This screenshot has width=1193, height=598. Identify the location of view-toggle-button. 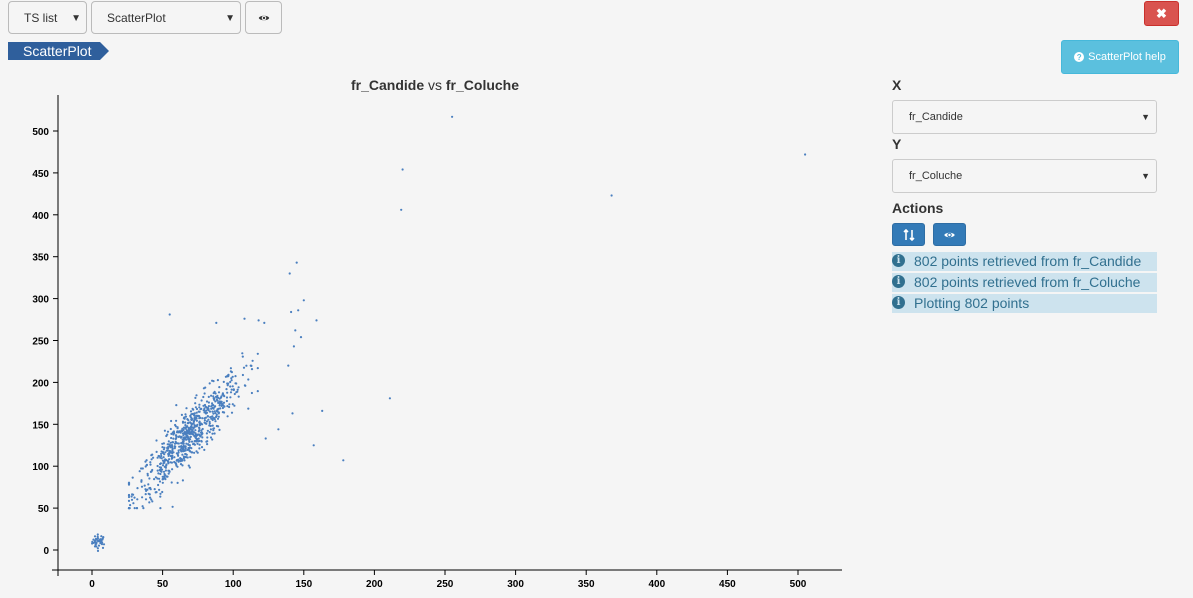
(263, 17).